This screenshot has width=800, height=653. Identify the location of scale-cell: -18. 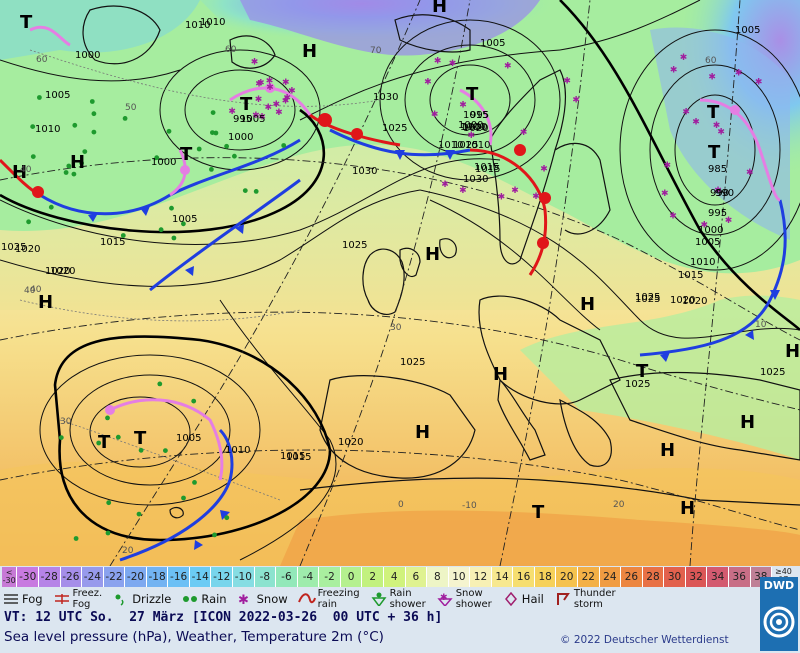
(157, 577).